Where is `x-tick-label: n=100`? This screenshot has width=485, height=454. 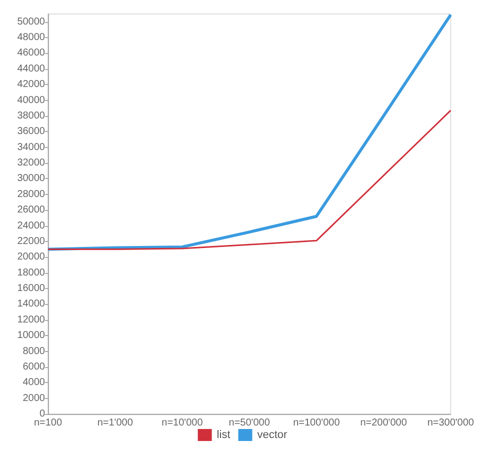
x-tick-label: n=100 is located at coordinates (48, 423).